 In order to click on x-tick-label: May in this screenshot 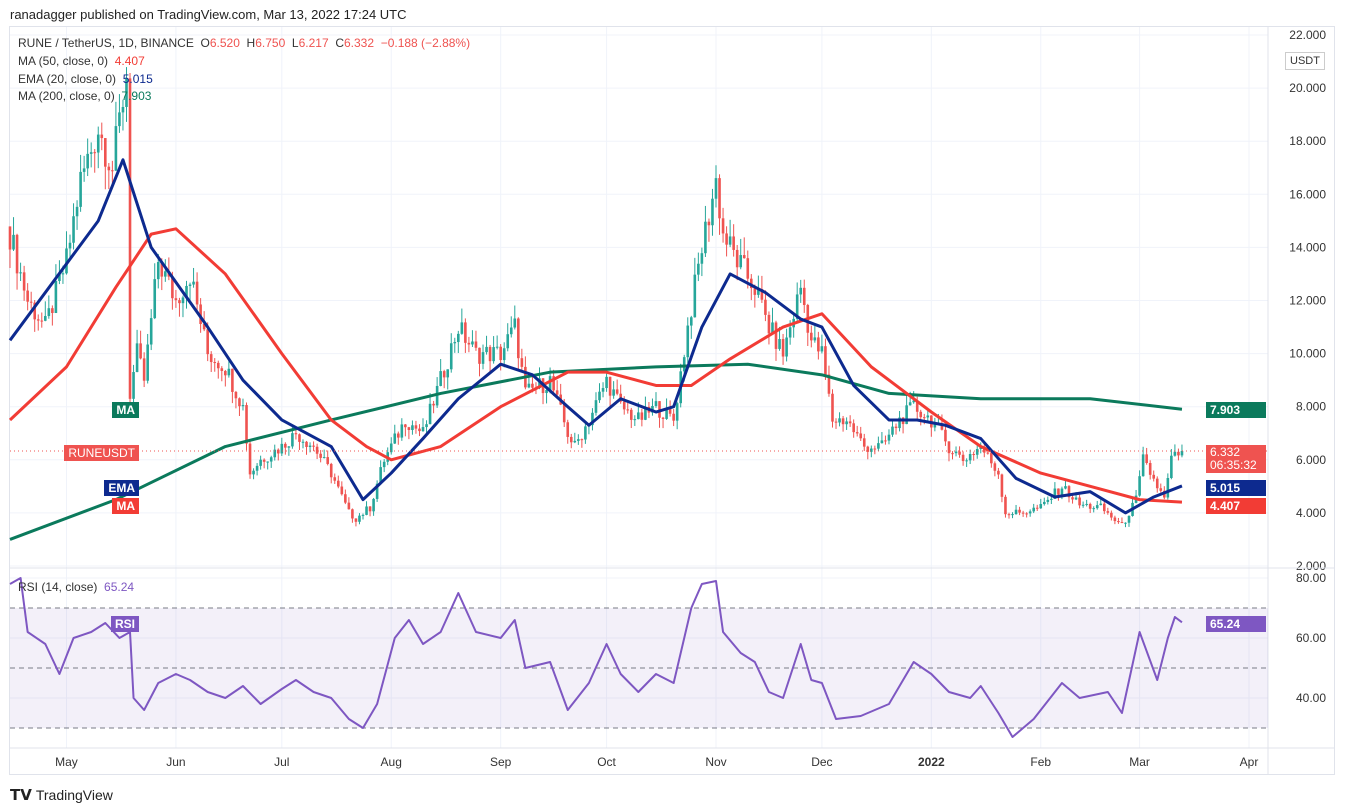, I will do `click(66, 762)`.